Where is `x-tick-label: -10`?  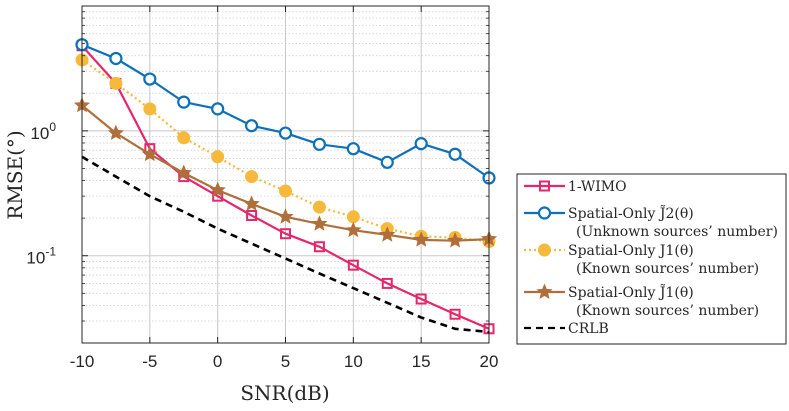 x-tick-label: -10 is located at coordinates (82, 361).